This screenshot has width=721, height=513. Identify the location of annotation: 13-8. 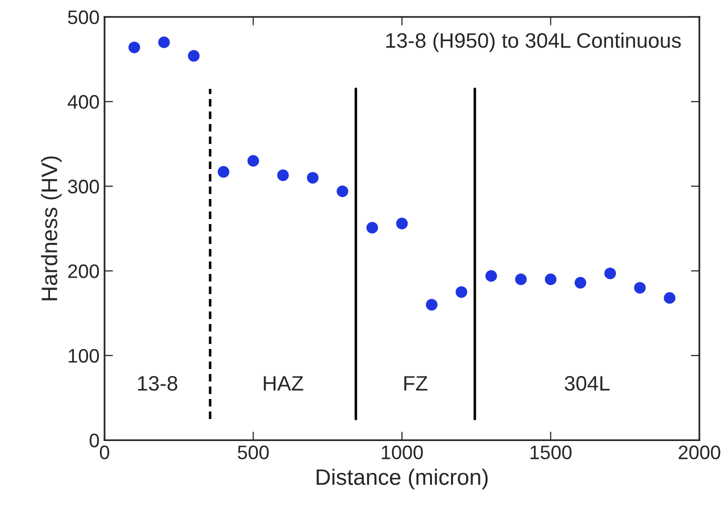
(158, 383).